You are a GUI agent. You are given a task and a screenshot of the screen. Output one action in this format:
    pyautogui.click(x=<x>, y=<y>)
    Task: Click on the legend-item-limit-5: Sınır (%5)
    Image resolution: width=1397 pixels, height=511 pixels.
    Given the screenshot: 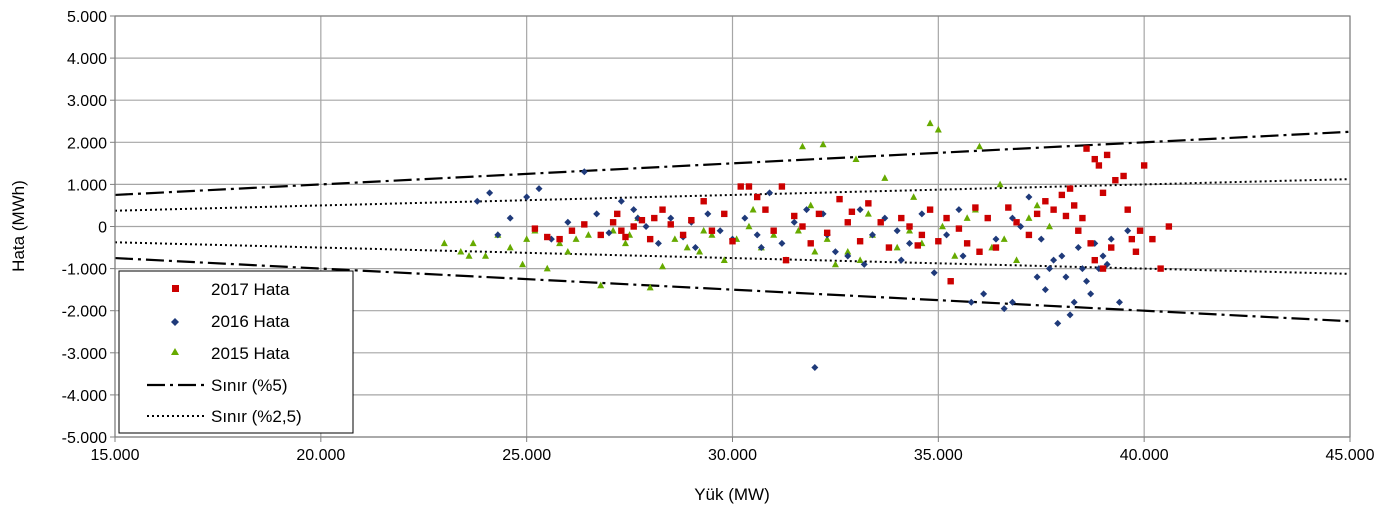 What is the action you would take?
    pyautogui.click(x=217, y=385)
    